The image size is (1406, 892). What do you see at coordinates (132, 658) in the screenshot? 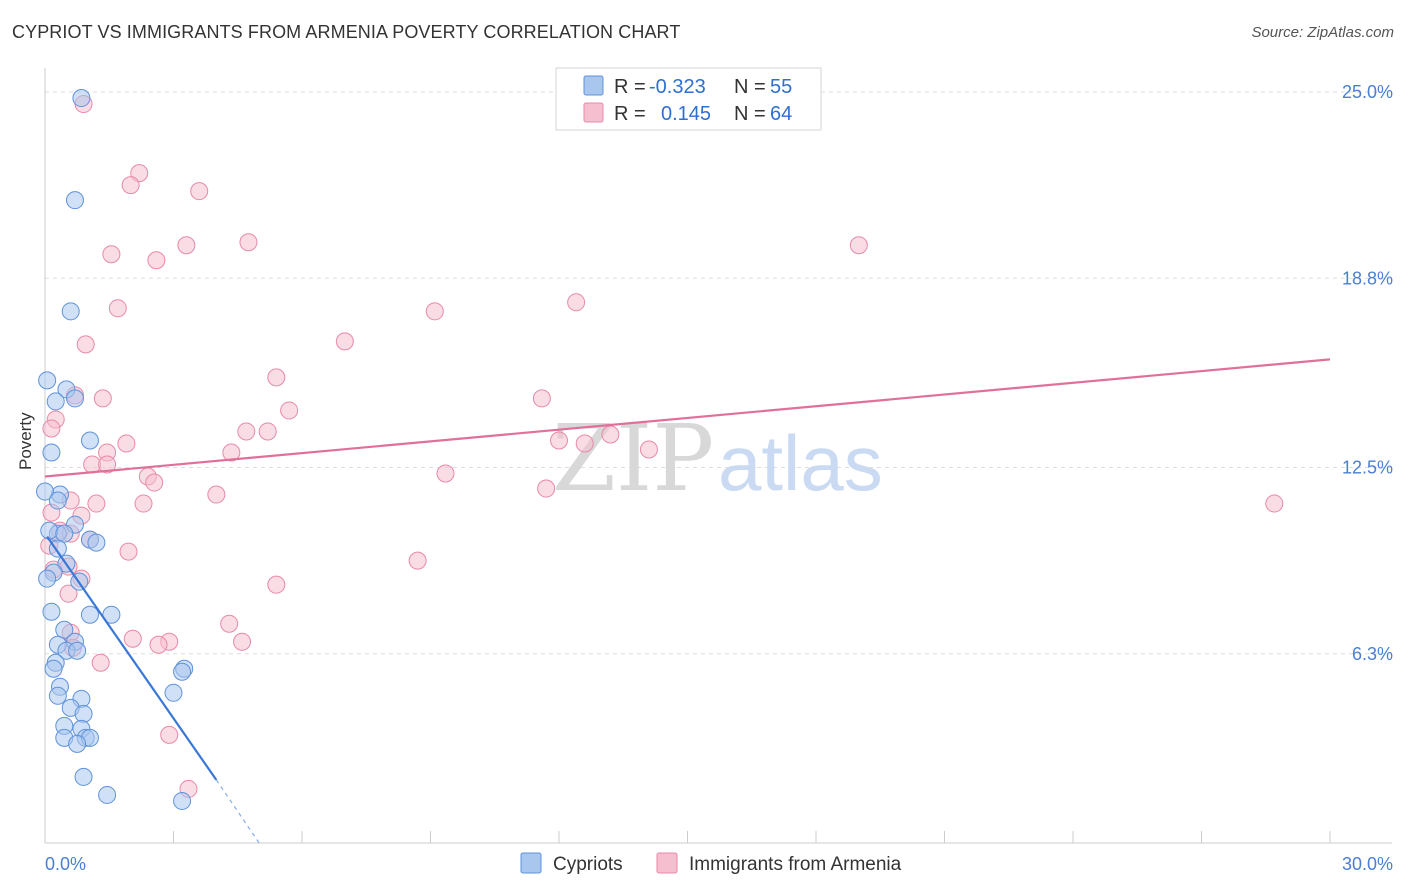
I see `cypriot-trend-line` at bounding box center [132, 658].